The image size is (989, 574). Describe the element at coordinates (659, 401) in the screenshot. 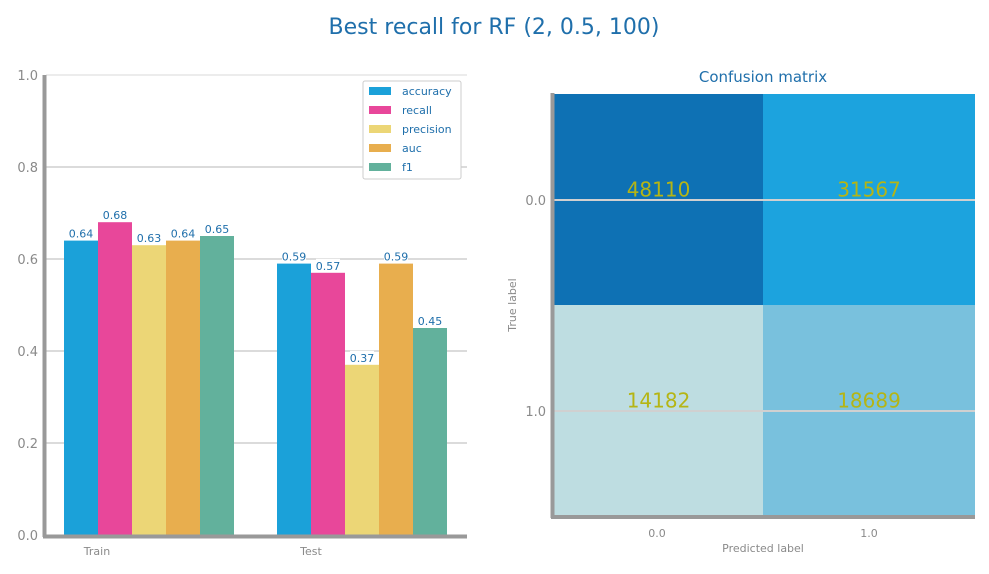

I see `cm-cell-value: 14182` at that location.